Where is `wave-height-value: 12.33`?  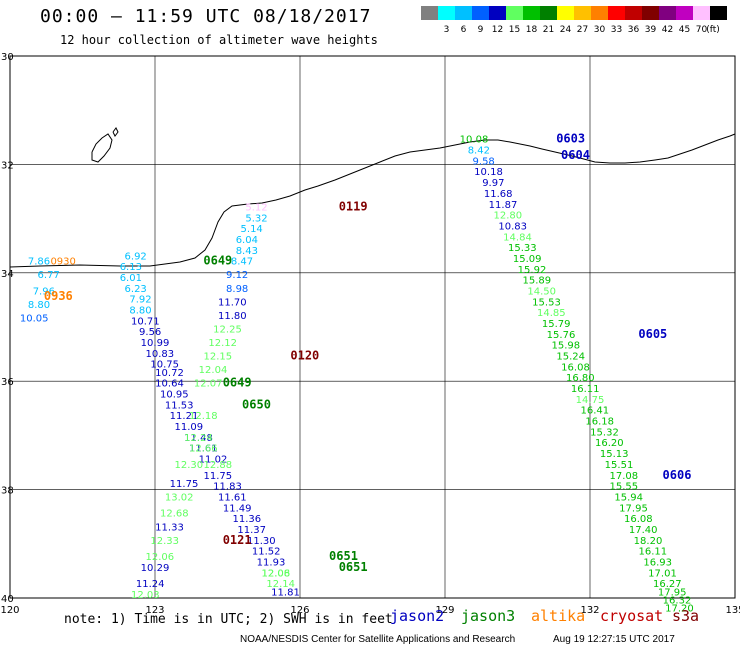 wave-height-value: 12.33 is located at coordinates (164, 541).